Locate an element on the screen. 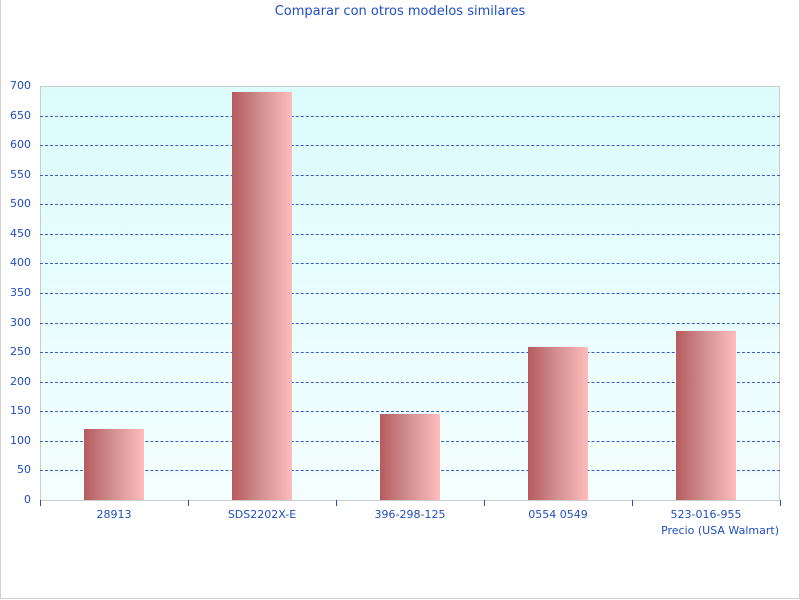 This screenshot has width=800, height=600. y-tick-label: 450 is located at coordinates (20, 233).